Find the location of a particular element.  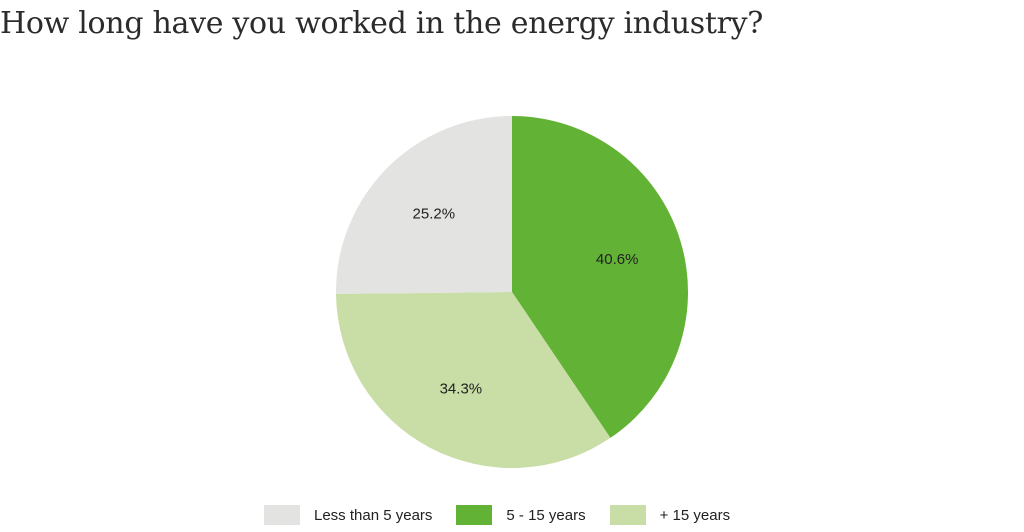

legend-label-15-plus: + 15 years is located at coordinates (695, 515).